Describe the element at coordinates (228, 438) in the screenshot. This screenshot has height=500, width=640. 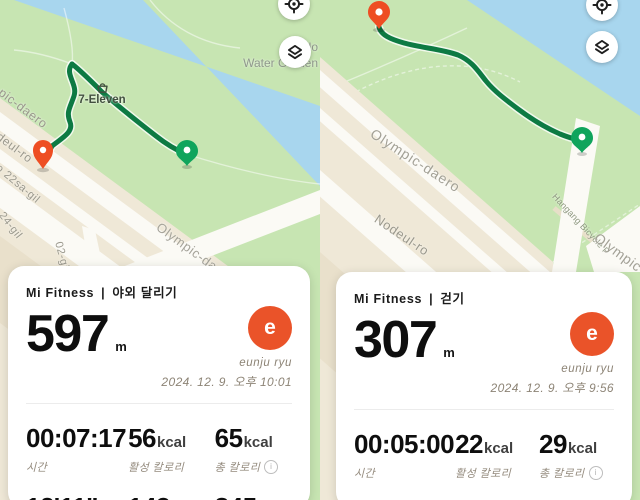
I see `stat-value: 65` at that location.